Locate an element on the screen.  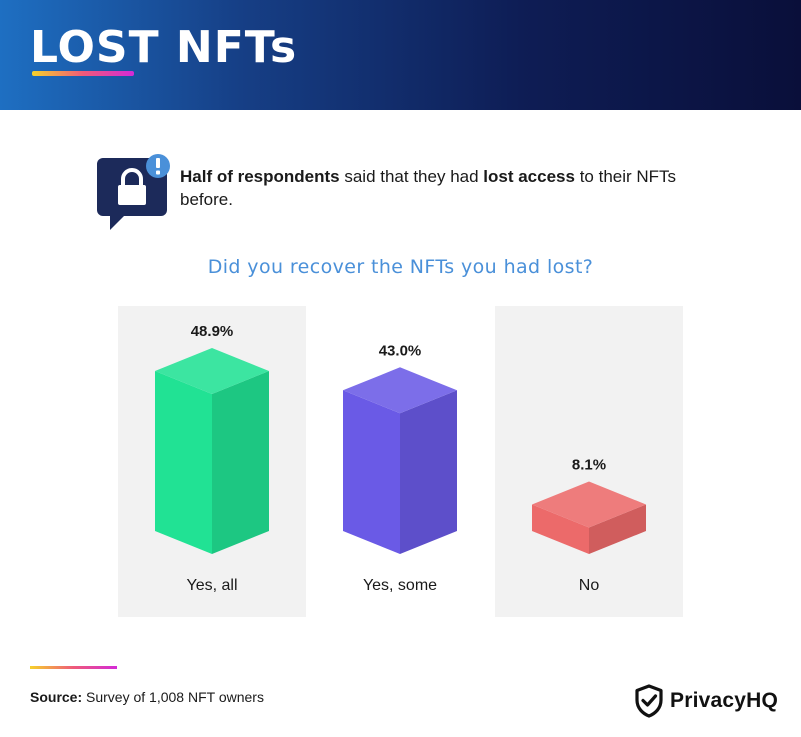
callout-bold-2: lost access is located at coordinates (529, 176).